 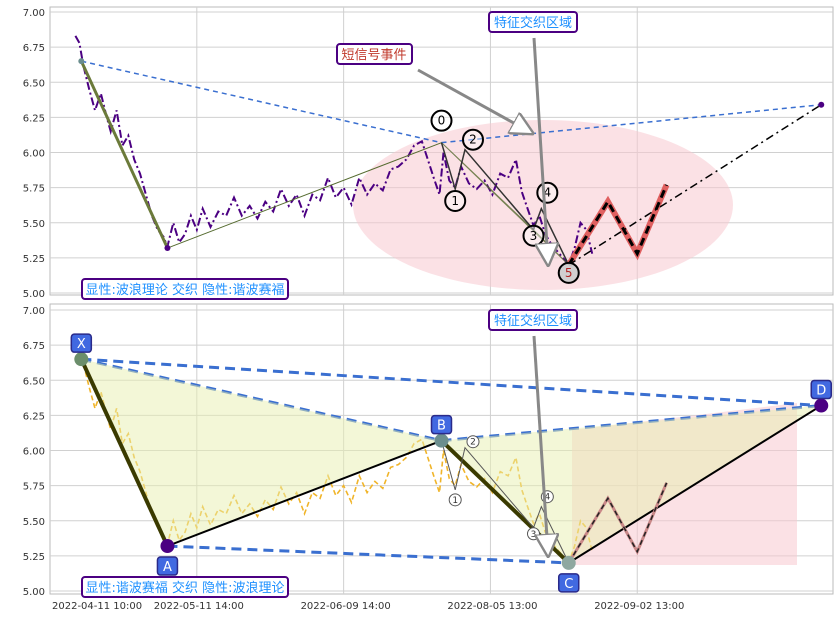 What do you see at coordinates (473, 100) in the screenshot?
I see `signal-arrow` at bounding box center [473, 100].